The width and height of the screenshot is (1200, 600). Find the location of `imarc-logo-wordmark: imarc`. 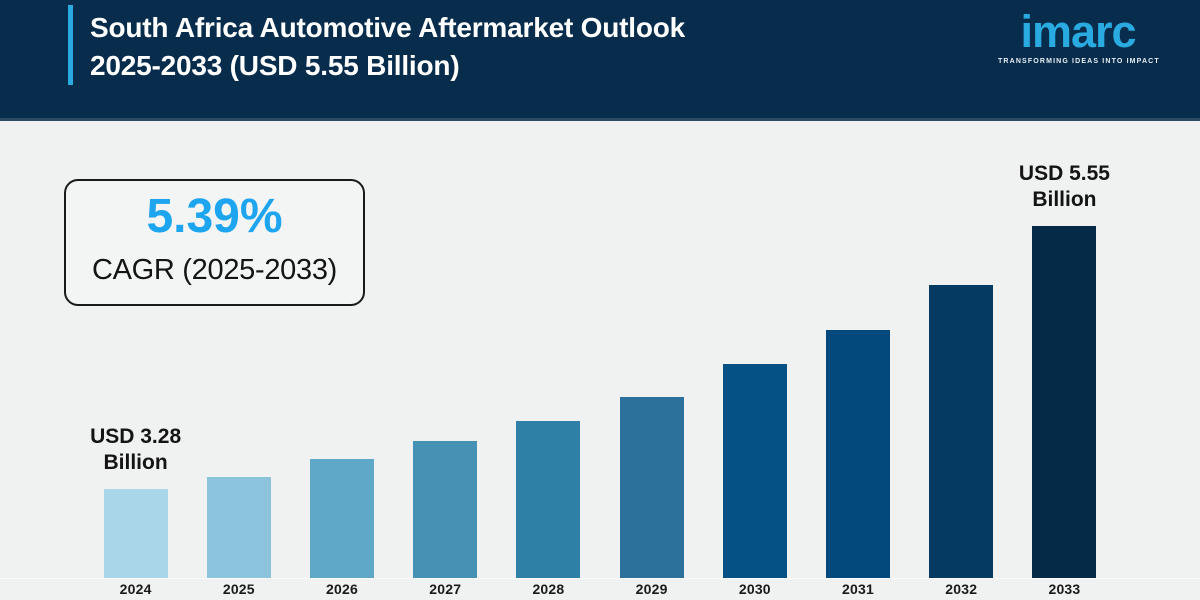

imarc-logo-wordmark: imarc is located at coordinates (1078, 31).